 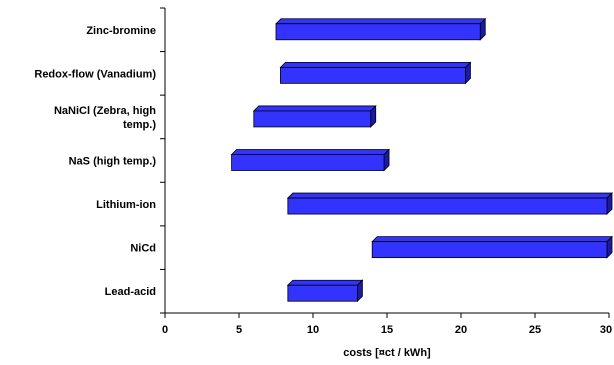 What do you see at coordinates (121, 31) in the screenshot?
I see `category-label-zinc-bromine: Zinc-bromine` at bounding box center [121, 31].